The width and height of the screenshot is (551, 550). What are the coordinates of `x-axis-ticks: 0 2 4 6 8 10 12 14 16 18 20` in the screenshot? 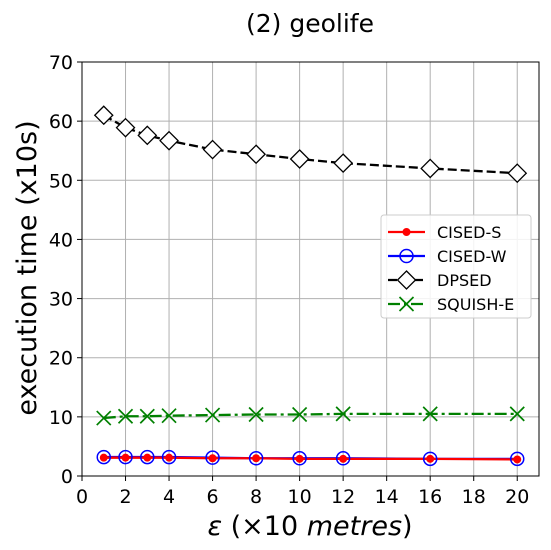 It's located at (302, 492).